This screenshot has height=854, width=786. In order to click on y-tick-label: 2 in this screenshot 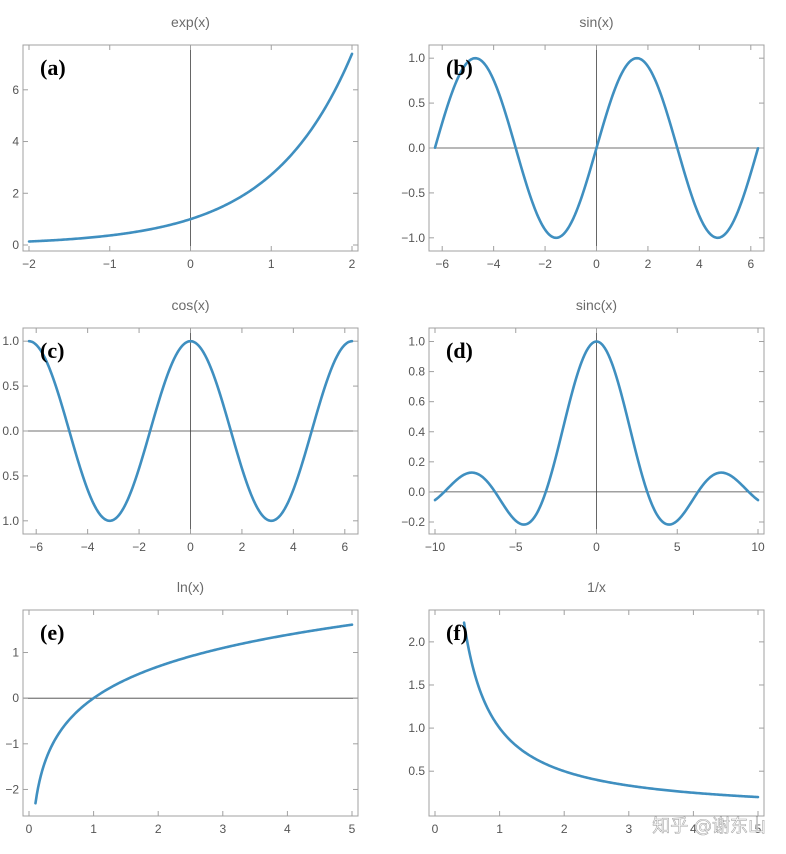, I will do `click(15, 193)`.